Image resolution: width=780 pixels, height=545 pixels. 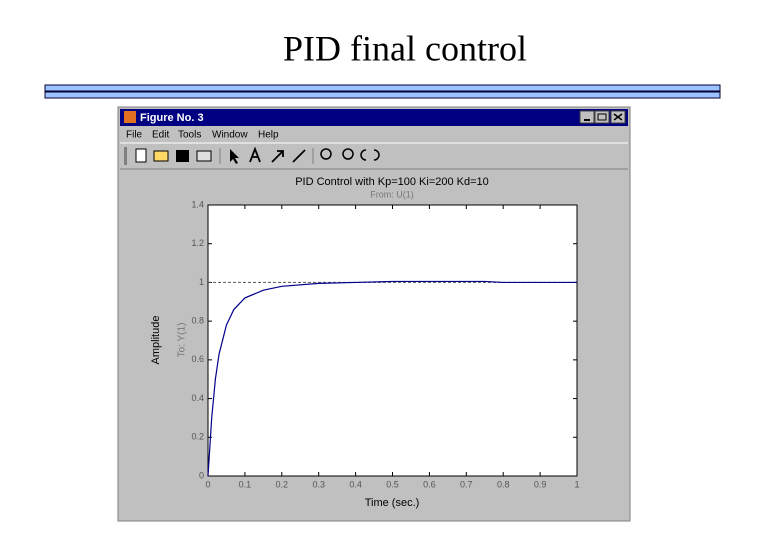 What do you see at coordinates (134, 135) in the screenshot?
I see `menu-item: File` at bounding box center [134, 135].